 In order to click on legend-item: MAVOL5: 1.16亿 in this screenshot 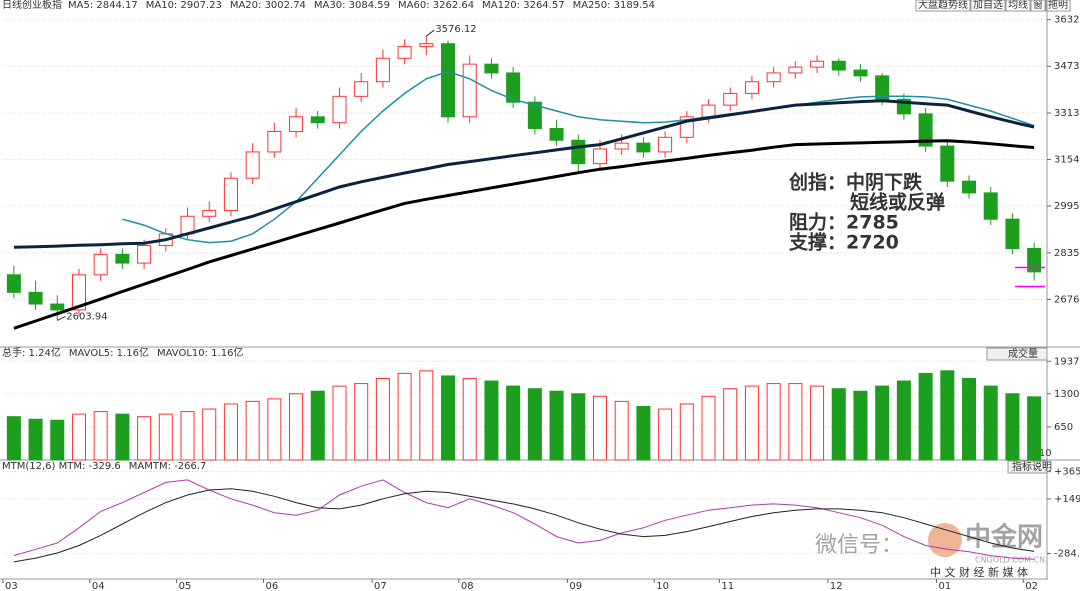, I will do `click(109, 352)`.